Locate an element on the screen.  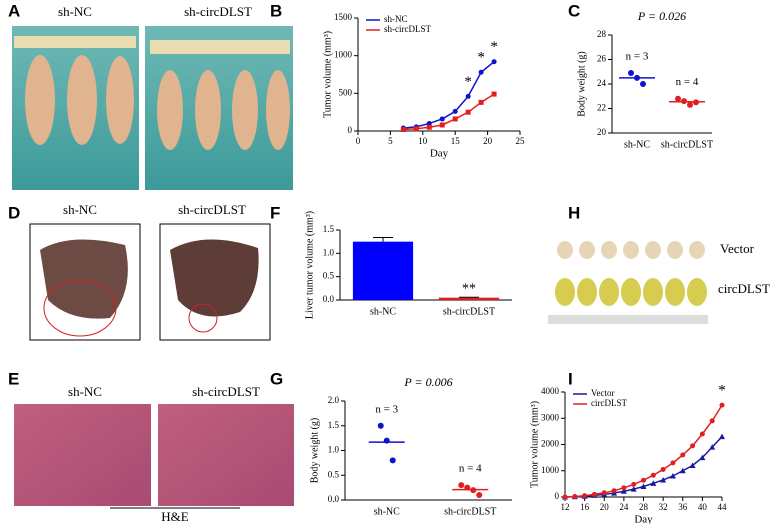
panel-label: C is located at coordinates (574, 10).